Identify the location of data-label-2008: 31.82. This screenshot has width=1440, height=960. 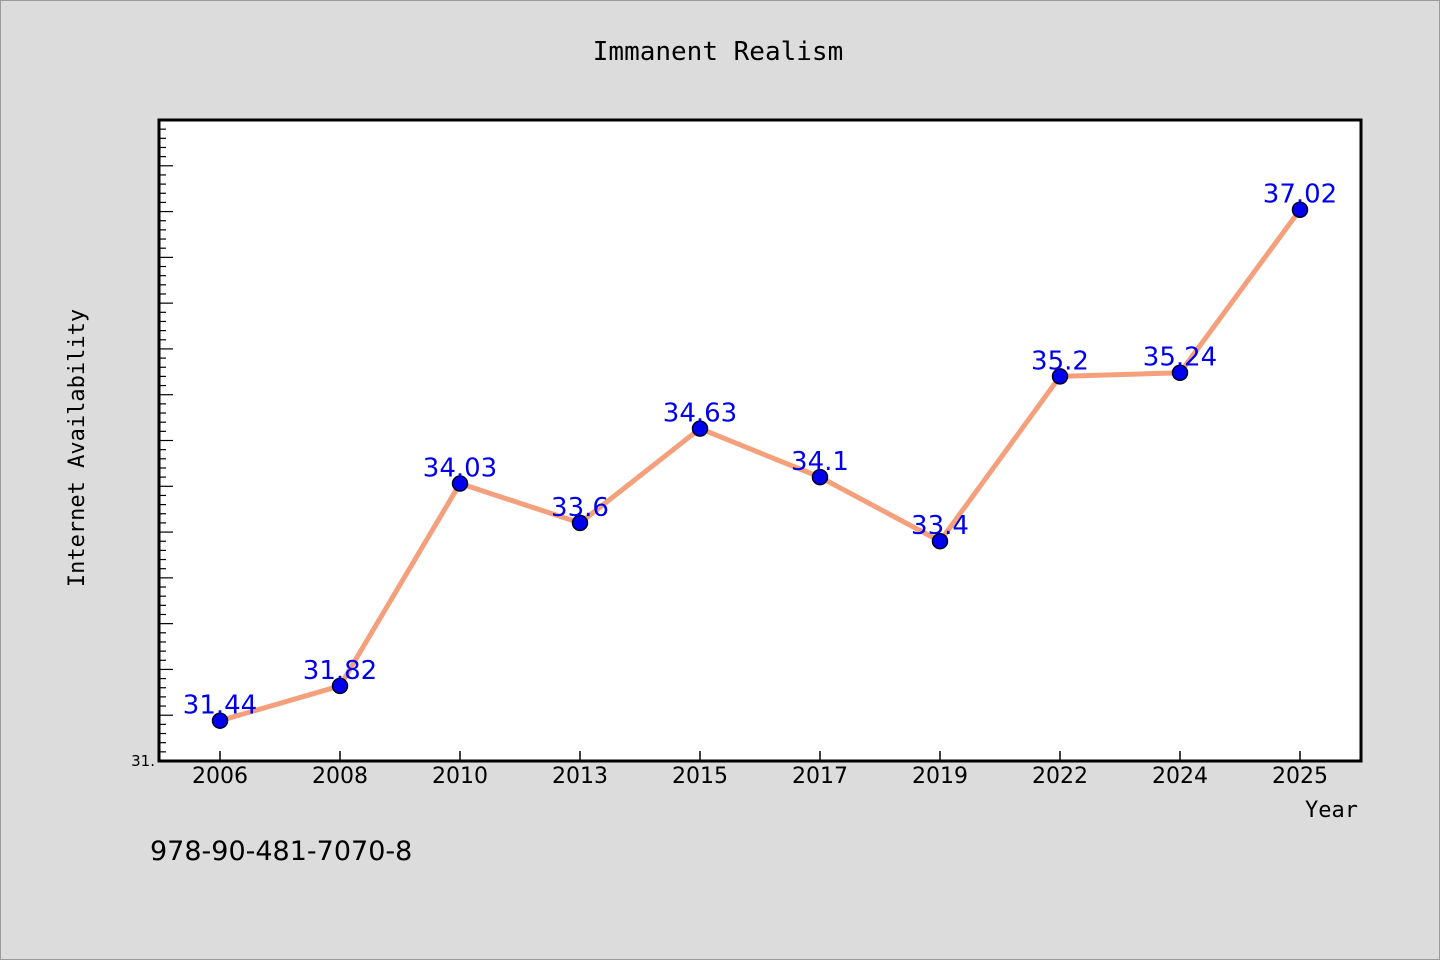
(340, 671).